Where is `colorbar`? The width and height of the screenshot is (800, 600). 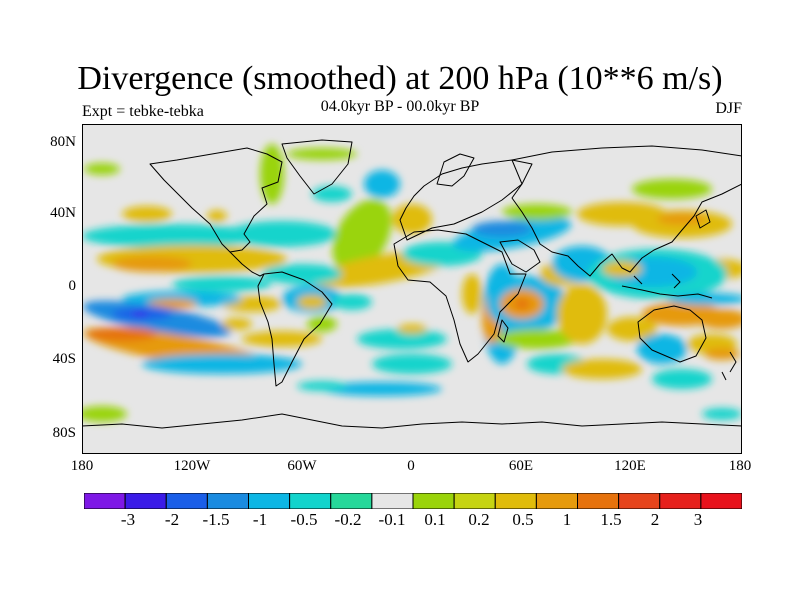
colorbar is located at coordinates (413, 501).